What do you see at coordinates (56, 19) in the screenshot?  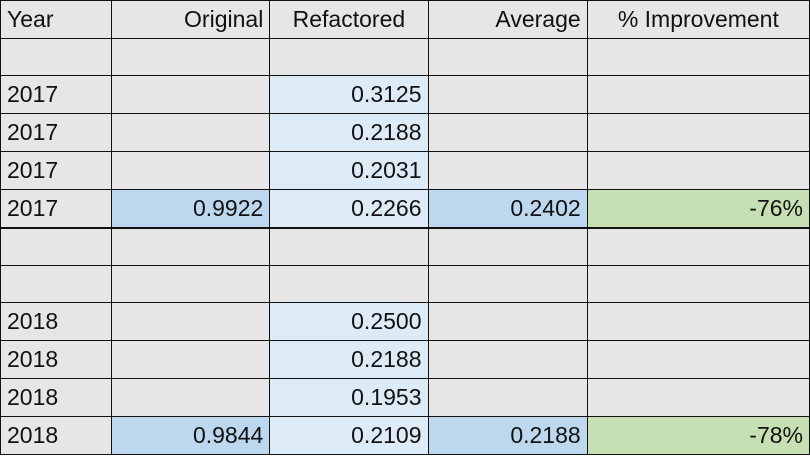 I see `header-year: Year` at bounding box center [56, 19].